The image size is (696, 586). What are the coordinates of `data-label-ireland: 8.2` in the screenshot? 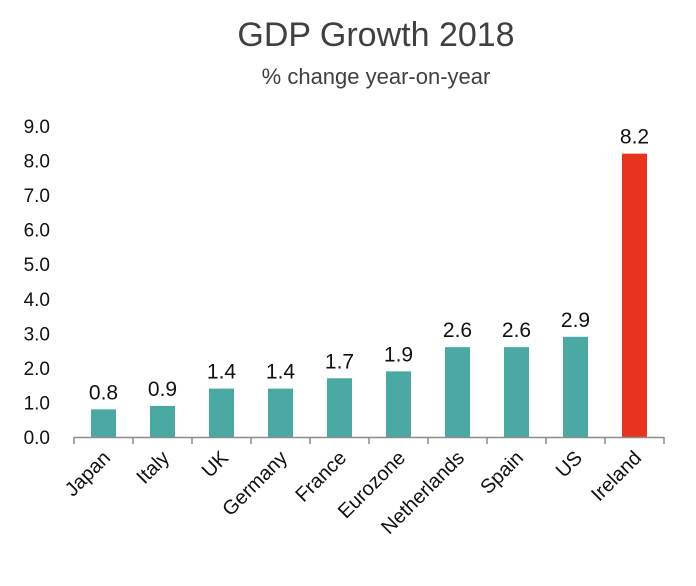 It's located at (634, 137).